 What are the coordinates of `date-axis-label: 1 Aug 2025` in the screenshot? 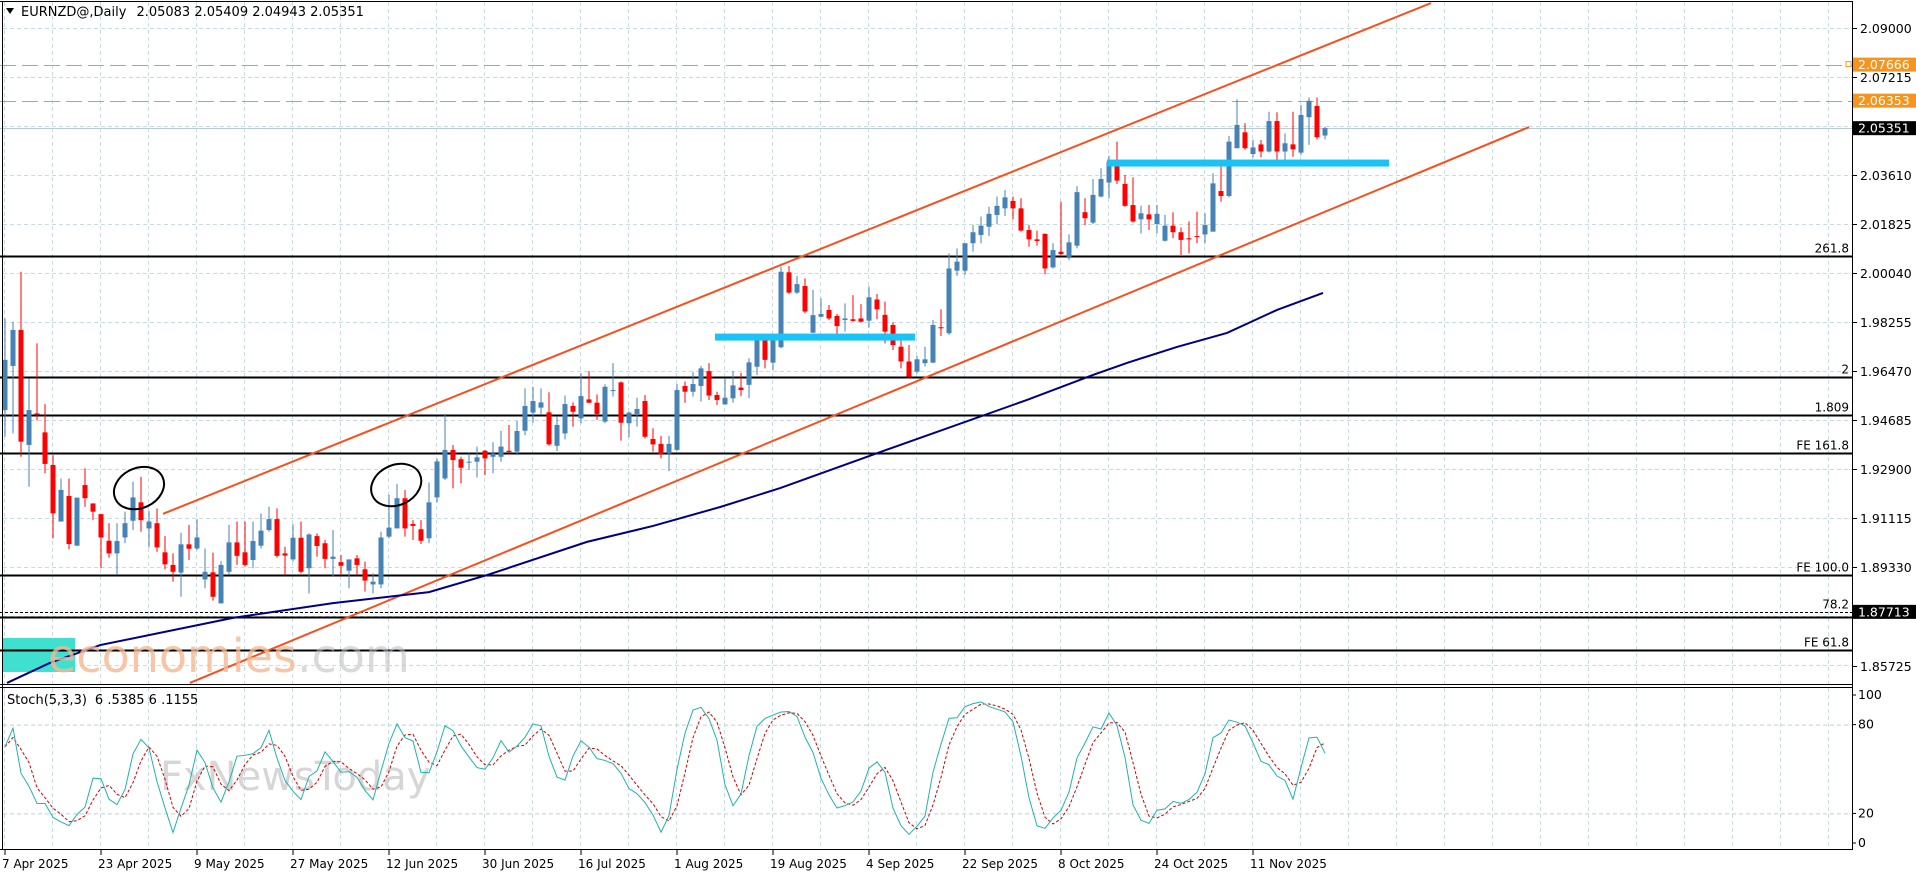 It's located at (708, 864).